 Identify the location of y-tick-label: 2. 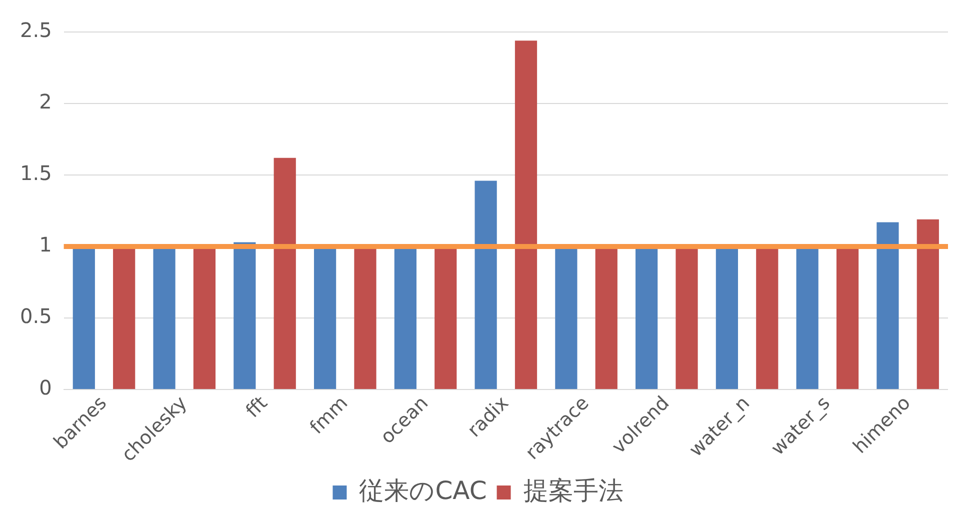
(45, 102).